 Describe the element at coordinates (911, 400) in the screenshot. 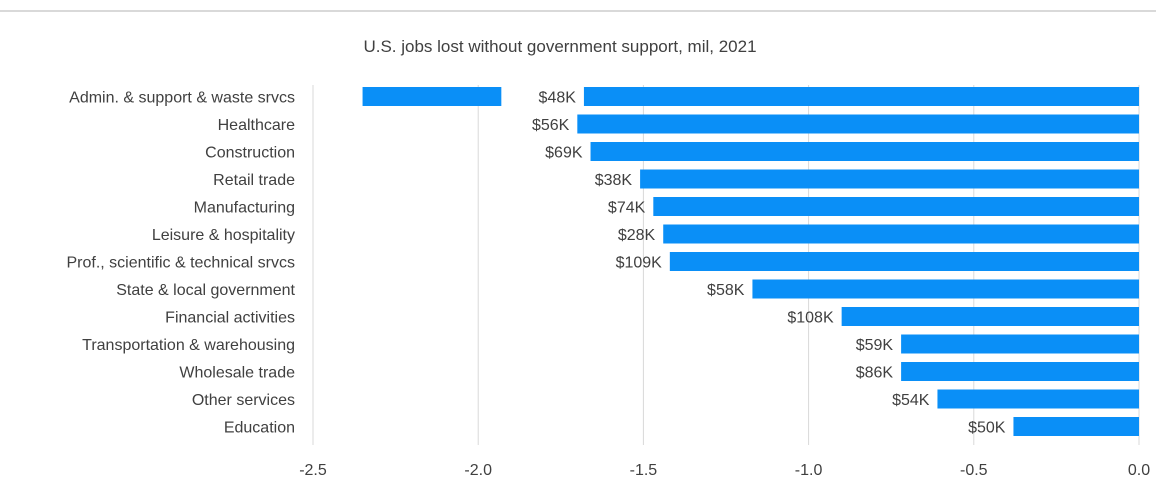

I see `data-label: $54K` at that location.